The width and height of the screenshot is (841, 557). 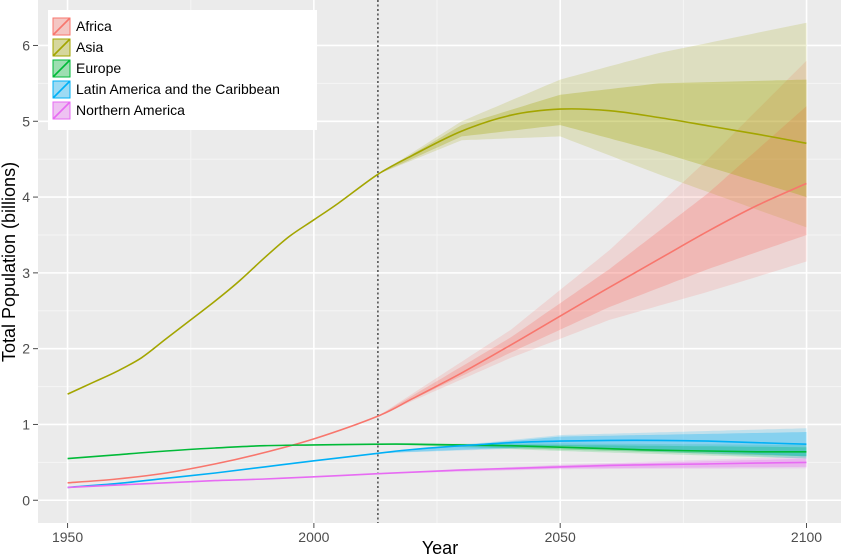 I want to click on legend-box, so click(x=182, y=70).